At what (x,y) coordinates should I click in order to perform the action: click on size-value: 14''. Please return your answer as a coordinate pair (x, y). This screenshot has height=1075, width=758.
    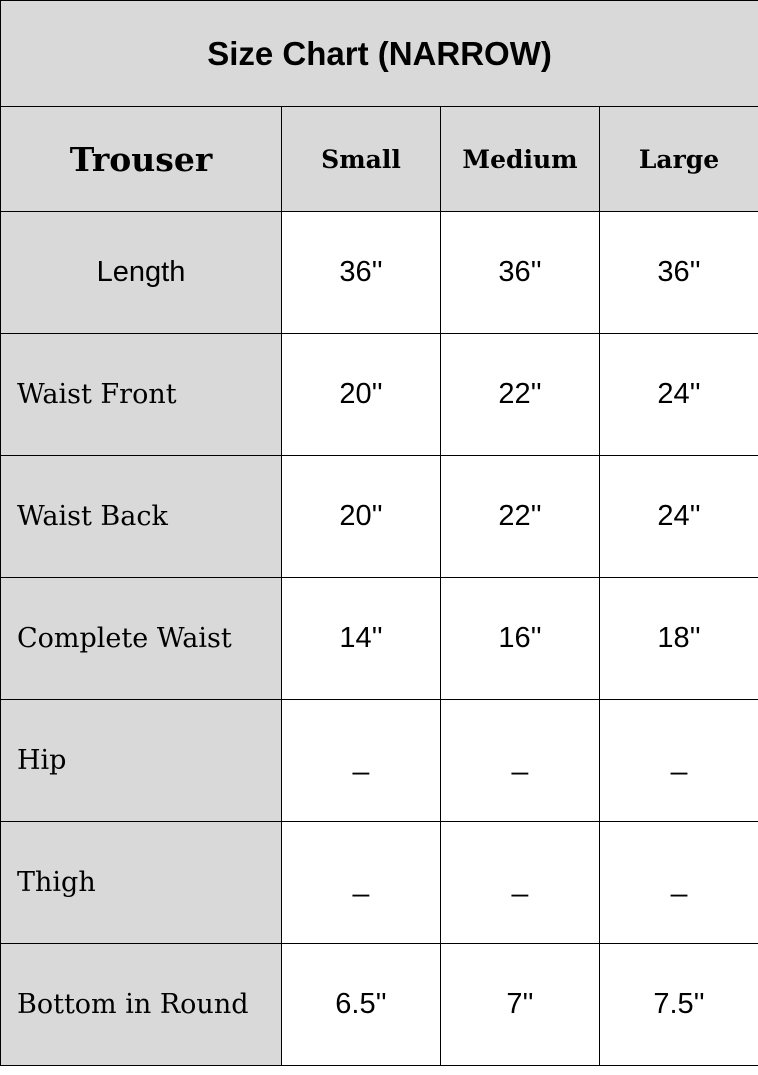
    Looking at the image, I should click on (361, 638).